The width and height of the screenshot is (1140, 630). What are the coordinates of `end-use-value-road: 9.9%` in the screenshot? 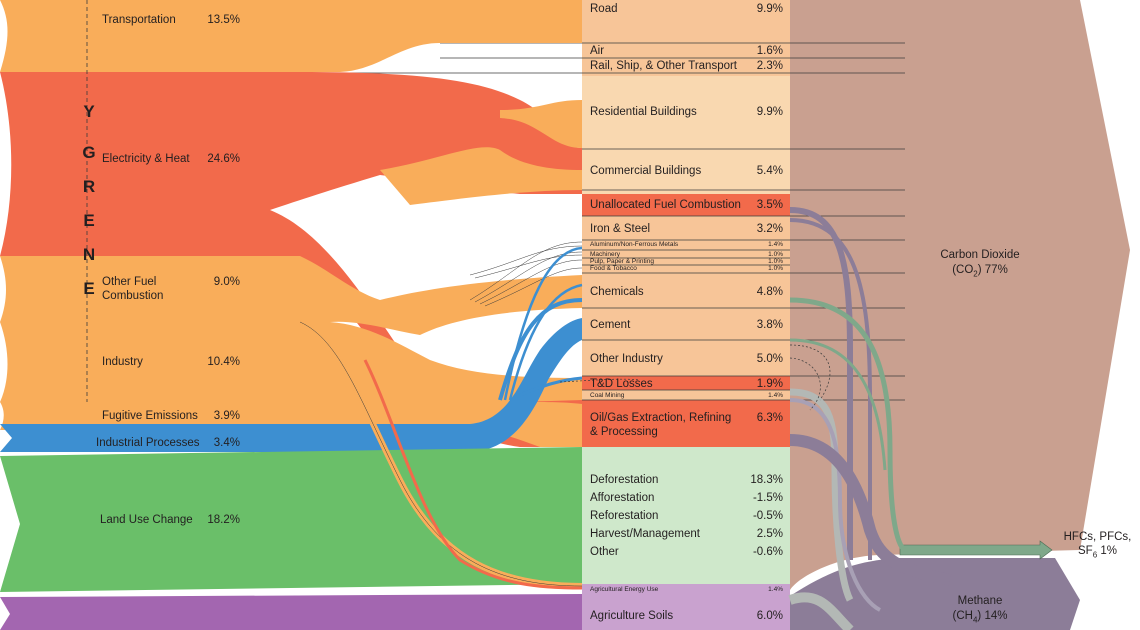 It's located at (769, 9).